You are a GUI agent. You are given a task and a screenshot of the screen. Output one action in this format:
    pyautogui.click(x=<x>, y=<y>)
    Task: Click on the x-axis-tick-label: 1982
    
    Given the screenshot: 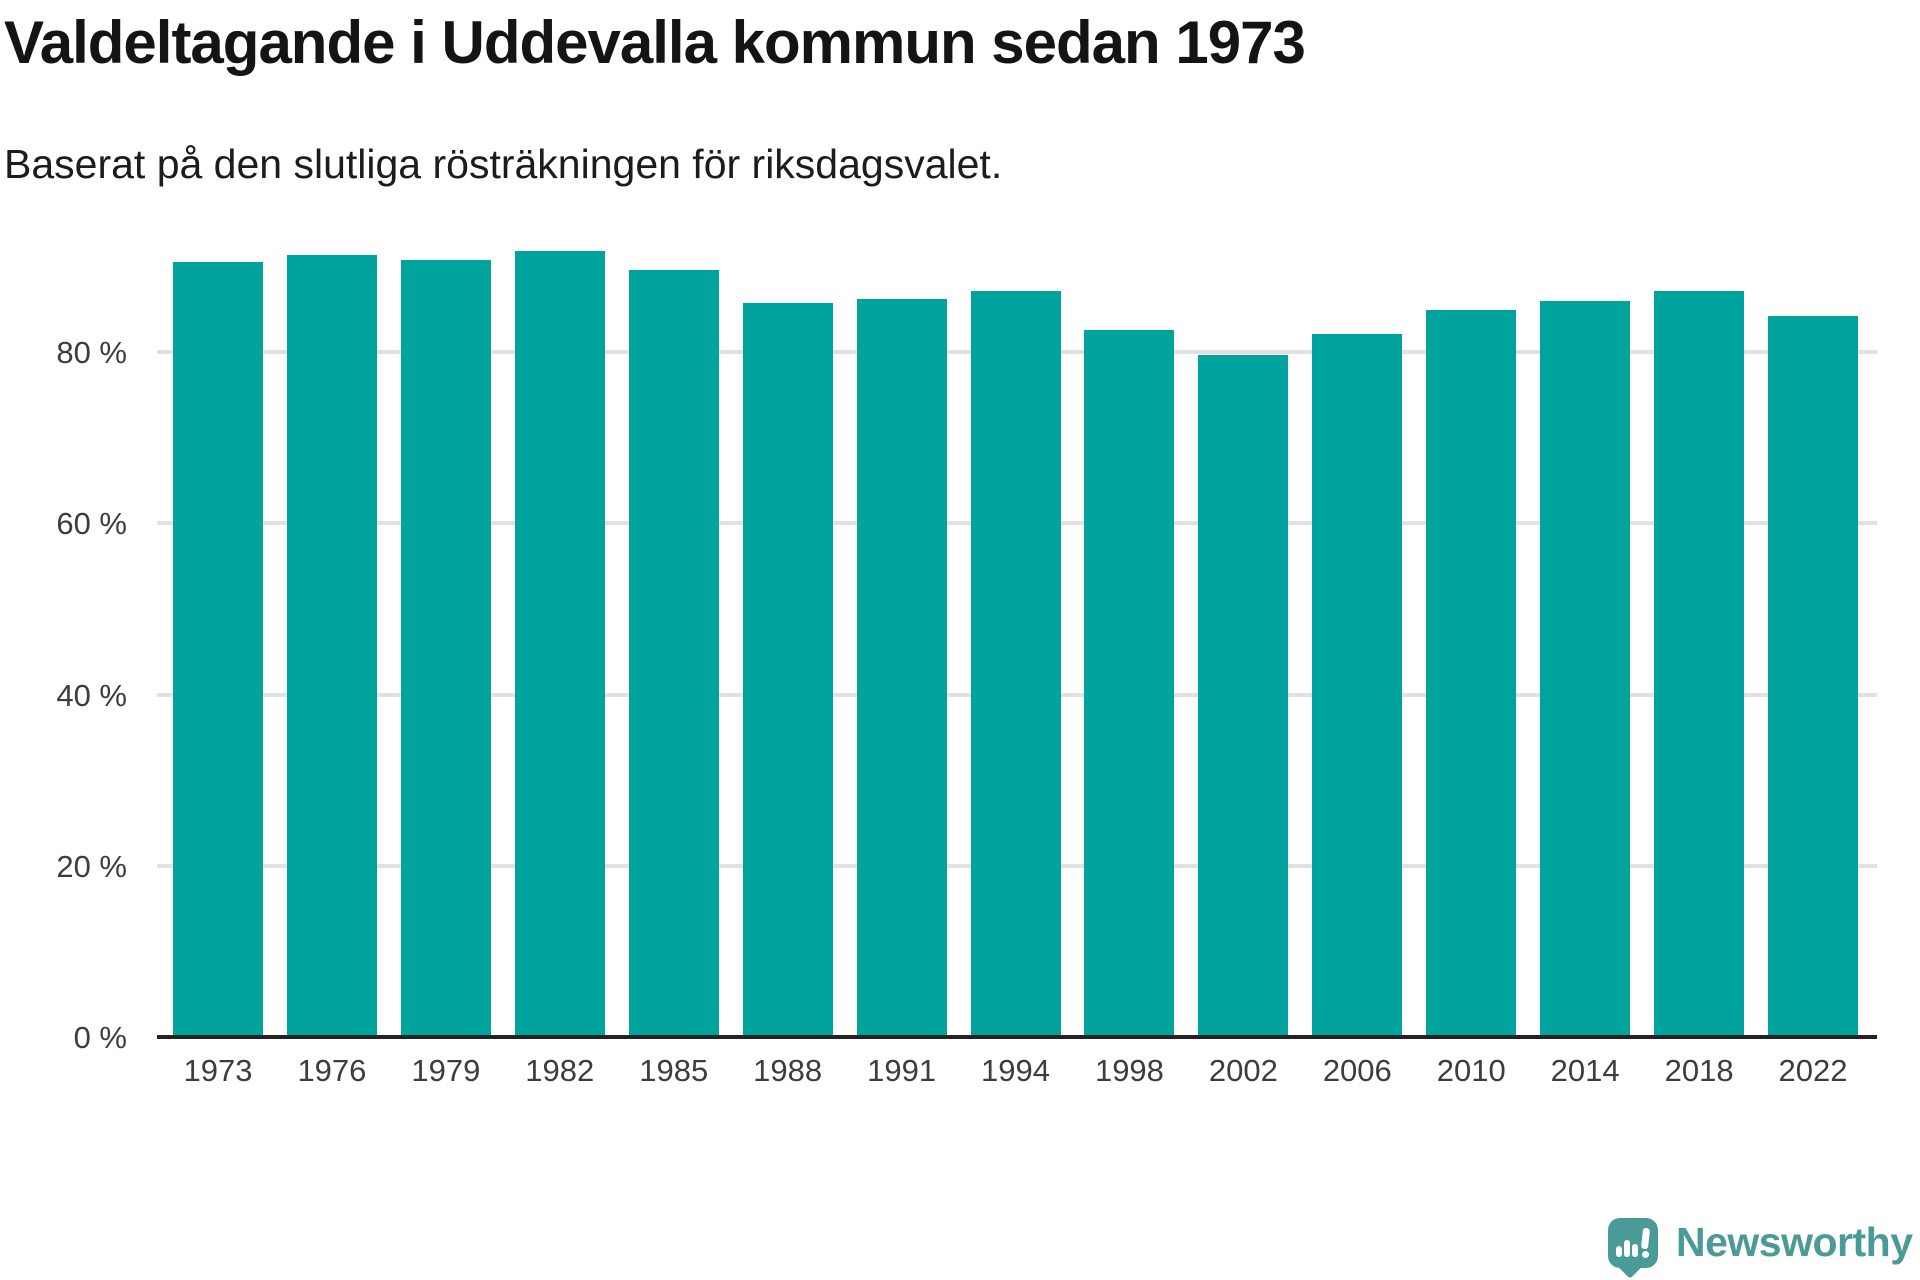 What is the action you would take?
    pyautogui.click(x=560, y=1070)
    